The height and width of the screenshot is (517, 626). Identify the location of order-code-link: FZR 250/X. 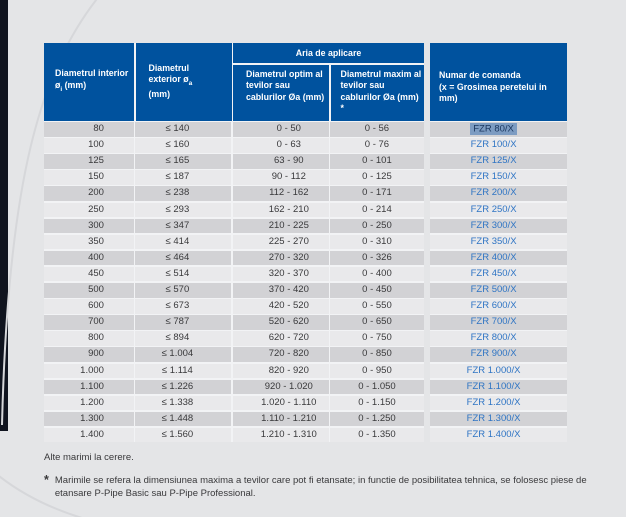
(493, 209).